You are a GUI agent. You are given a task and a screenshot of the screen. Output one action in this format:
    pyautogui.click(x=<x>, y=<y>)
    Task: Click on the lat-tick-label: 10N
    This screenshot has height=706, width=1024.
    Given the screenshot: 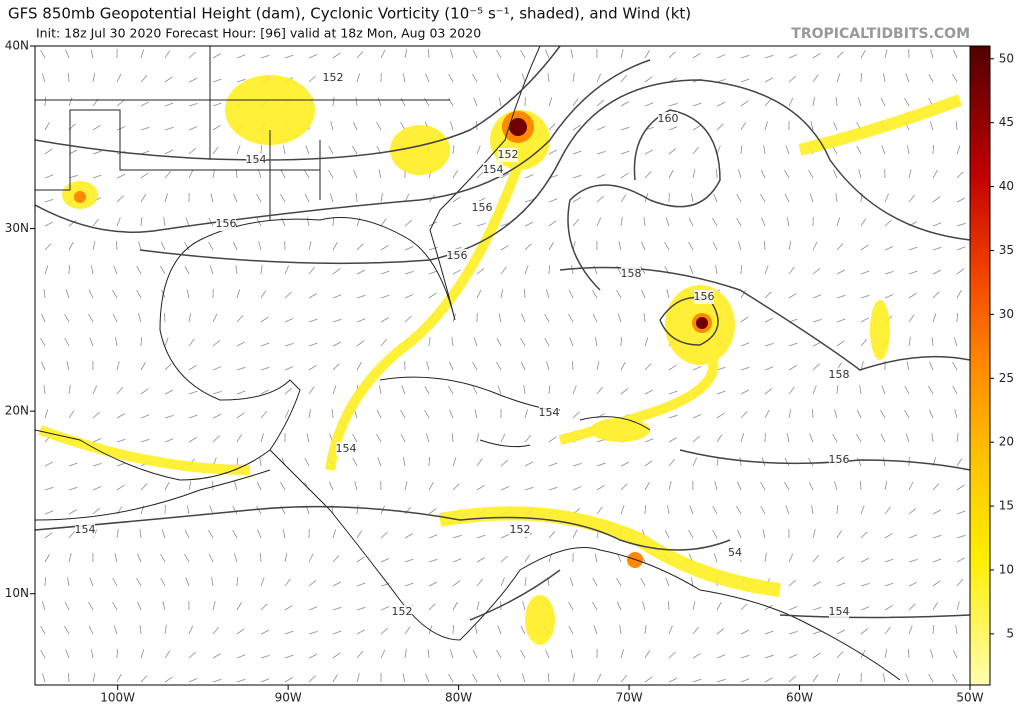 What is the action you would take?
    pyautogui.click(x=17, y=593)
    